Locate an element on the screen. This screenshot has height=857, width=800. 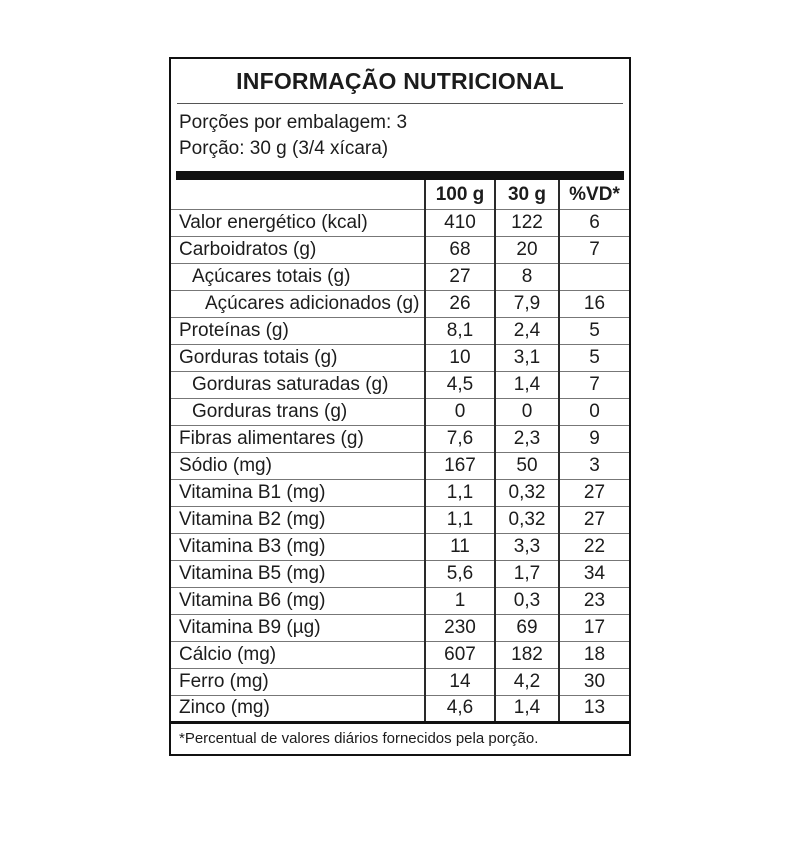
table-row: Vitamina B9 (µg) 230 69 17 is located at coordinates (400, 627).